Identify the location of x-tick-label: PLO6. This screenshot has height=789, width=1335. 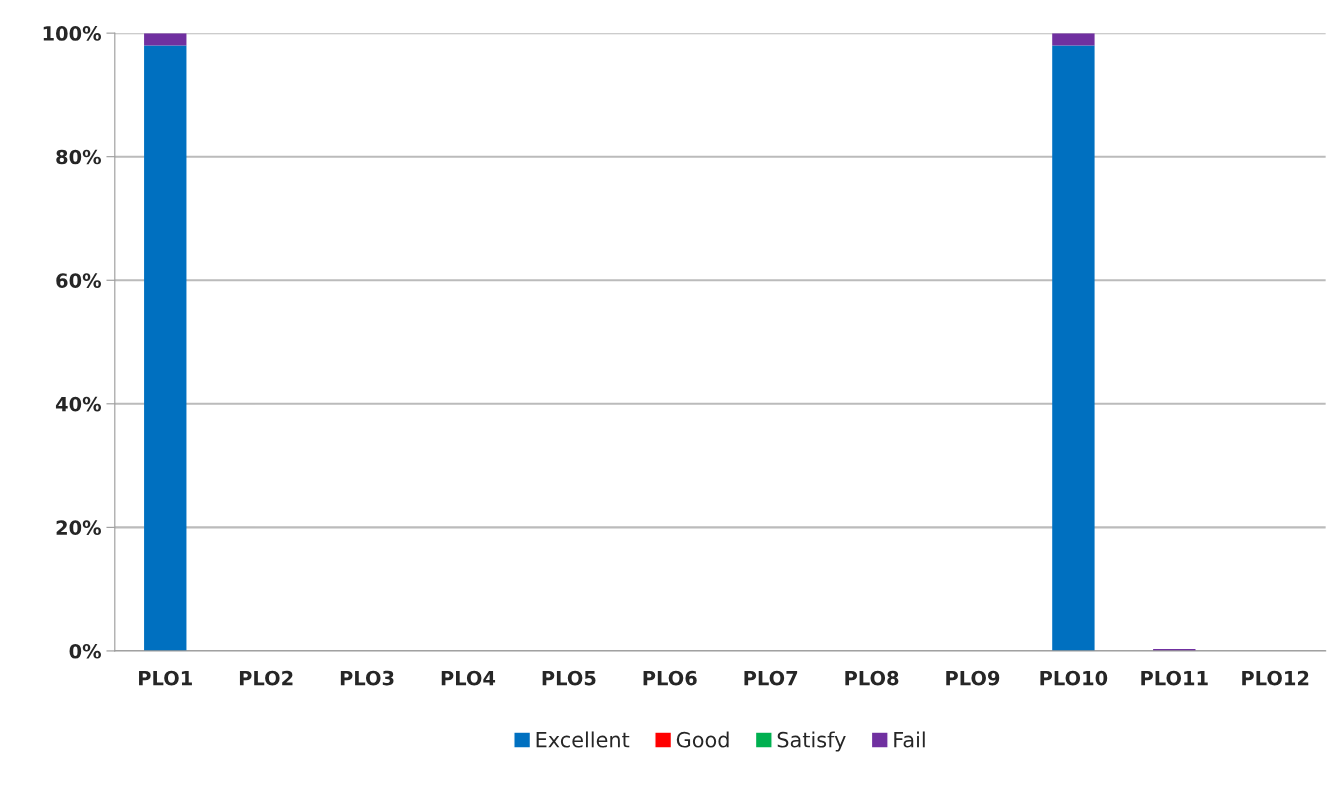
(670, 678).